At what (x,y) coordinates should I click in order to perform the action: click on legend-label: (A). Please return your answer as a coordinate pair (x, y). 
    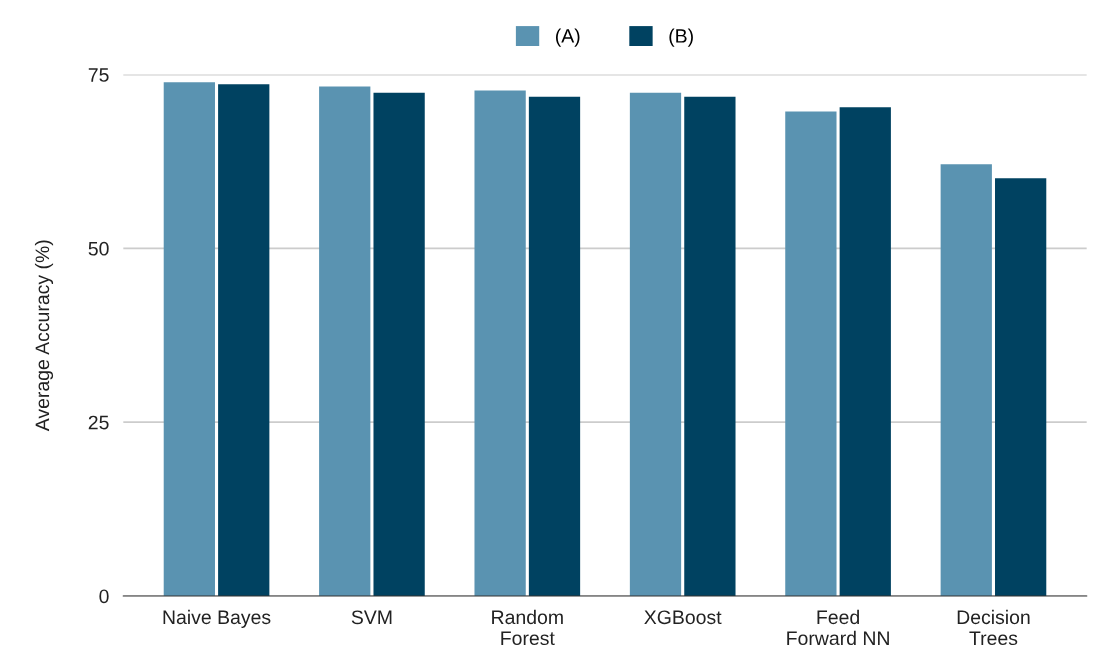
    Looking at the image, I should click on (567, 37).